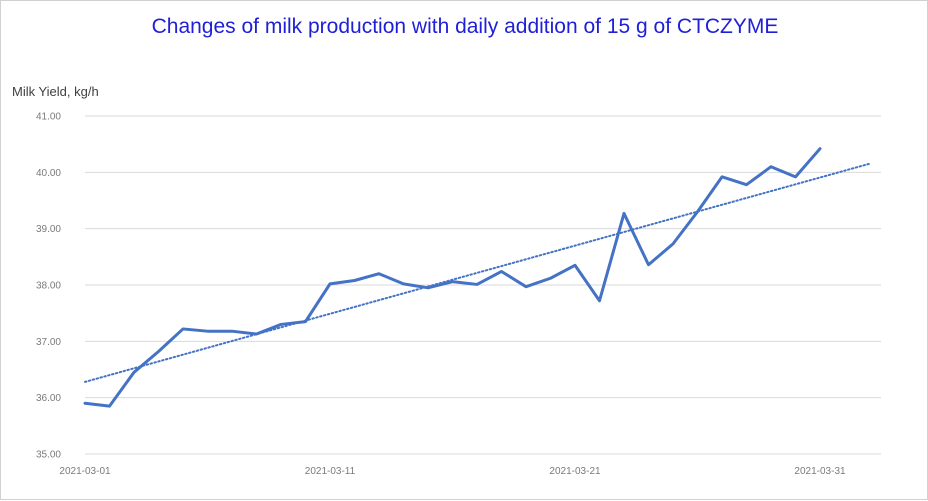 This screenshot has width=928, height=501. I want to click on y-tick-label: 35.00, so click(48, 455).